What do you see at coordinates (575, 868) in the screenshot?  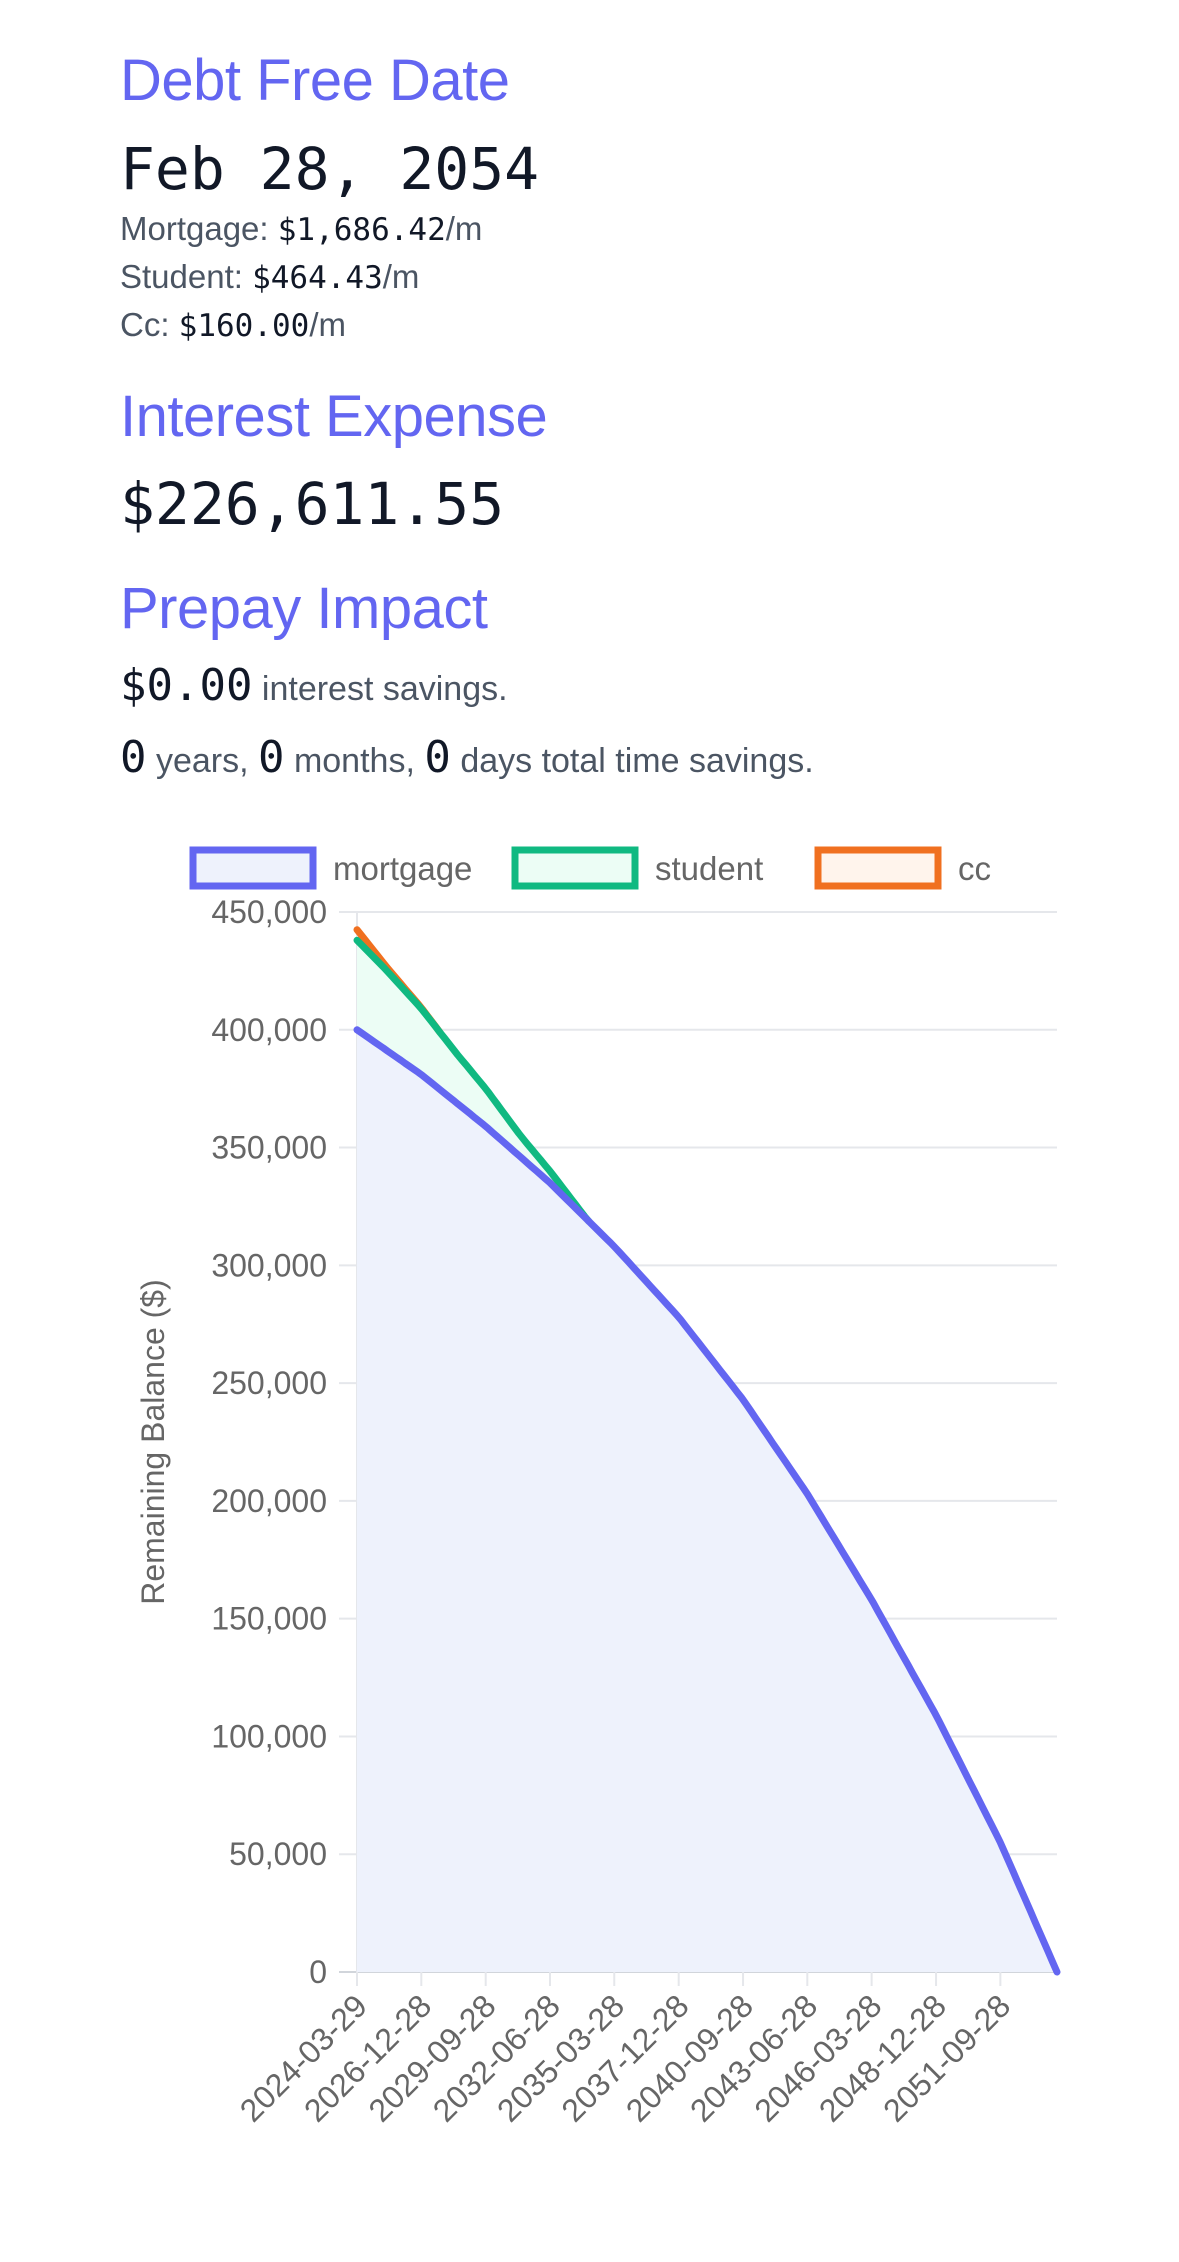 I see `legend-swatch-student` at bounding box center [575, 868].